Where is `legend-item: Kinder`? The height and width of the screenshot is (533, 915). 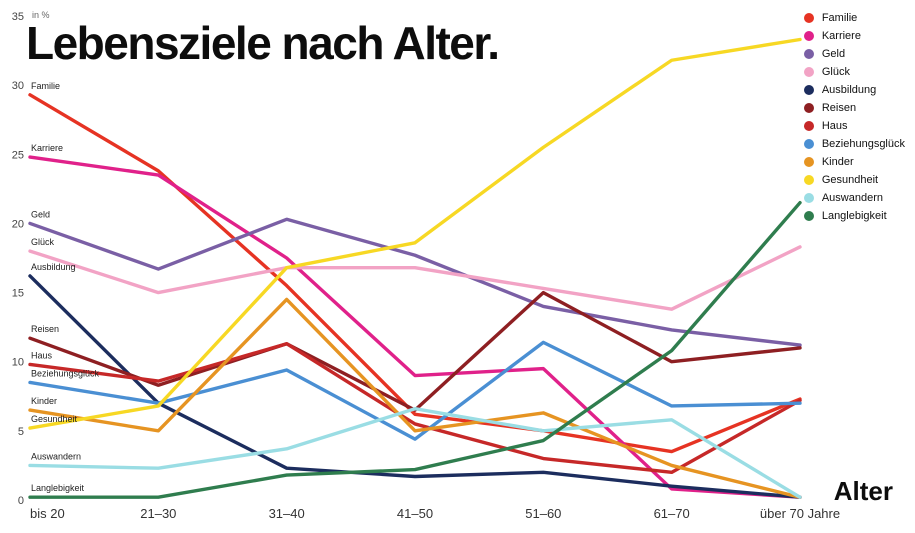 legend-item: Kinder is located at coordinates (854, 162).